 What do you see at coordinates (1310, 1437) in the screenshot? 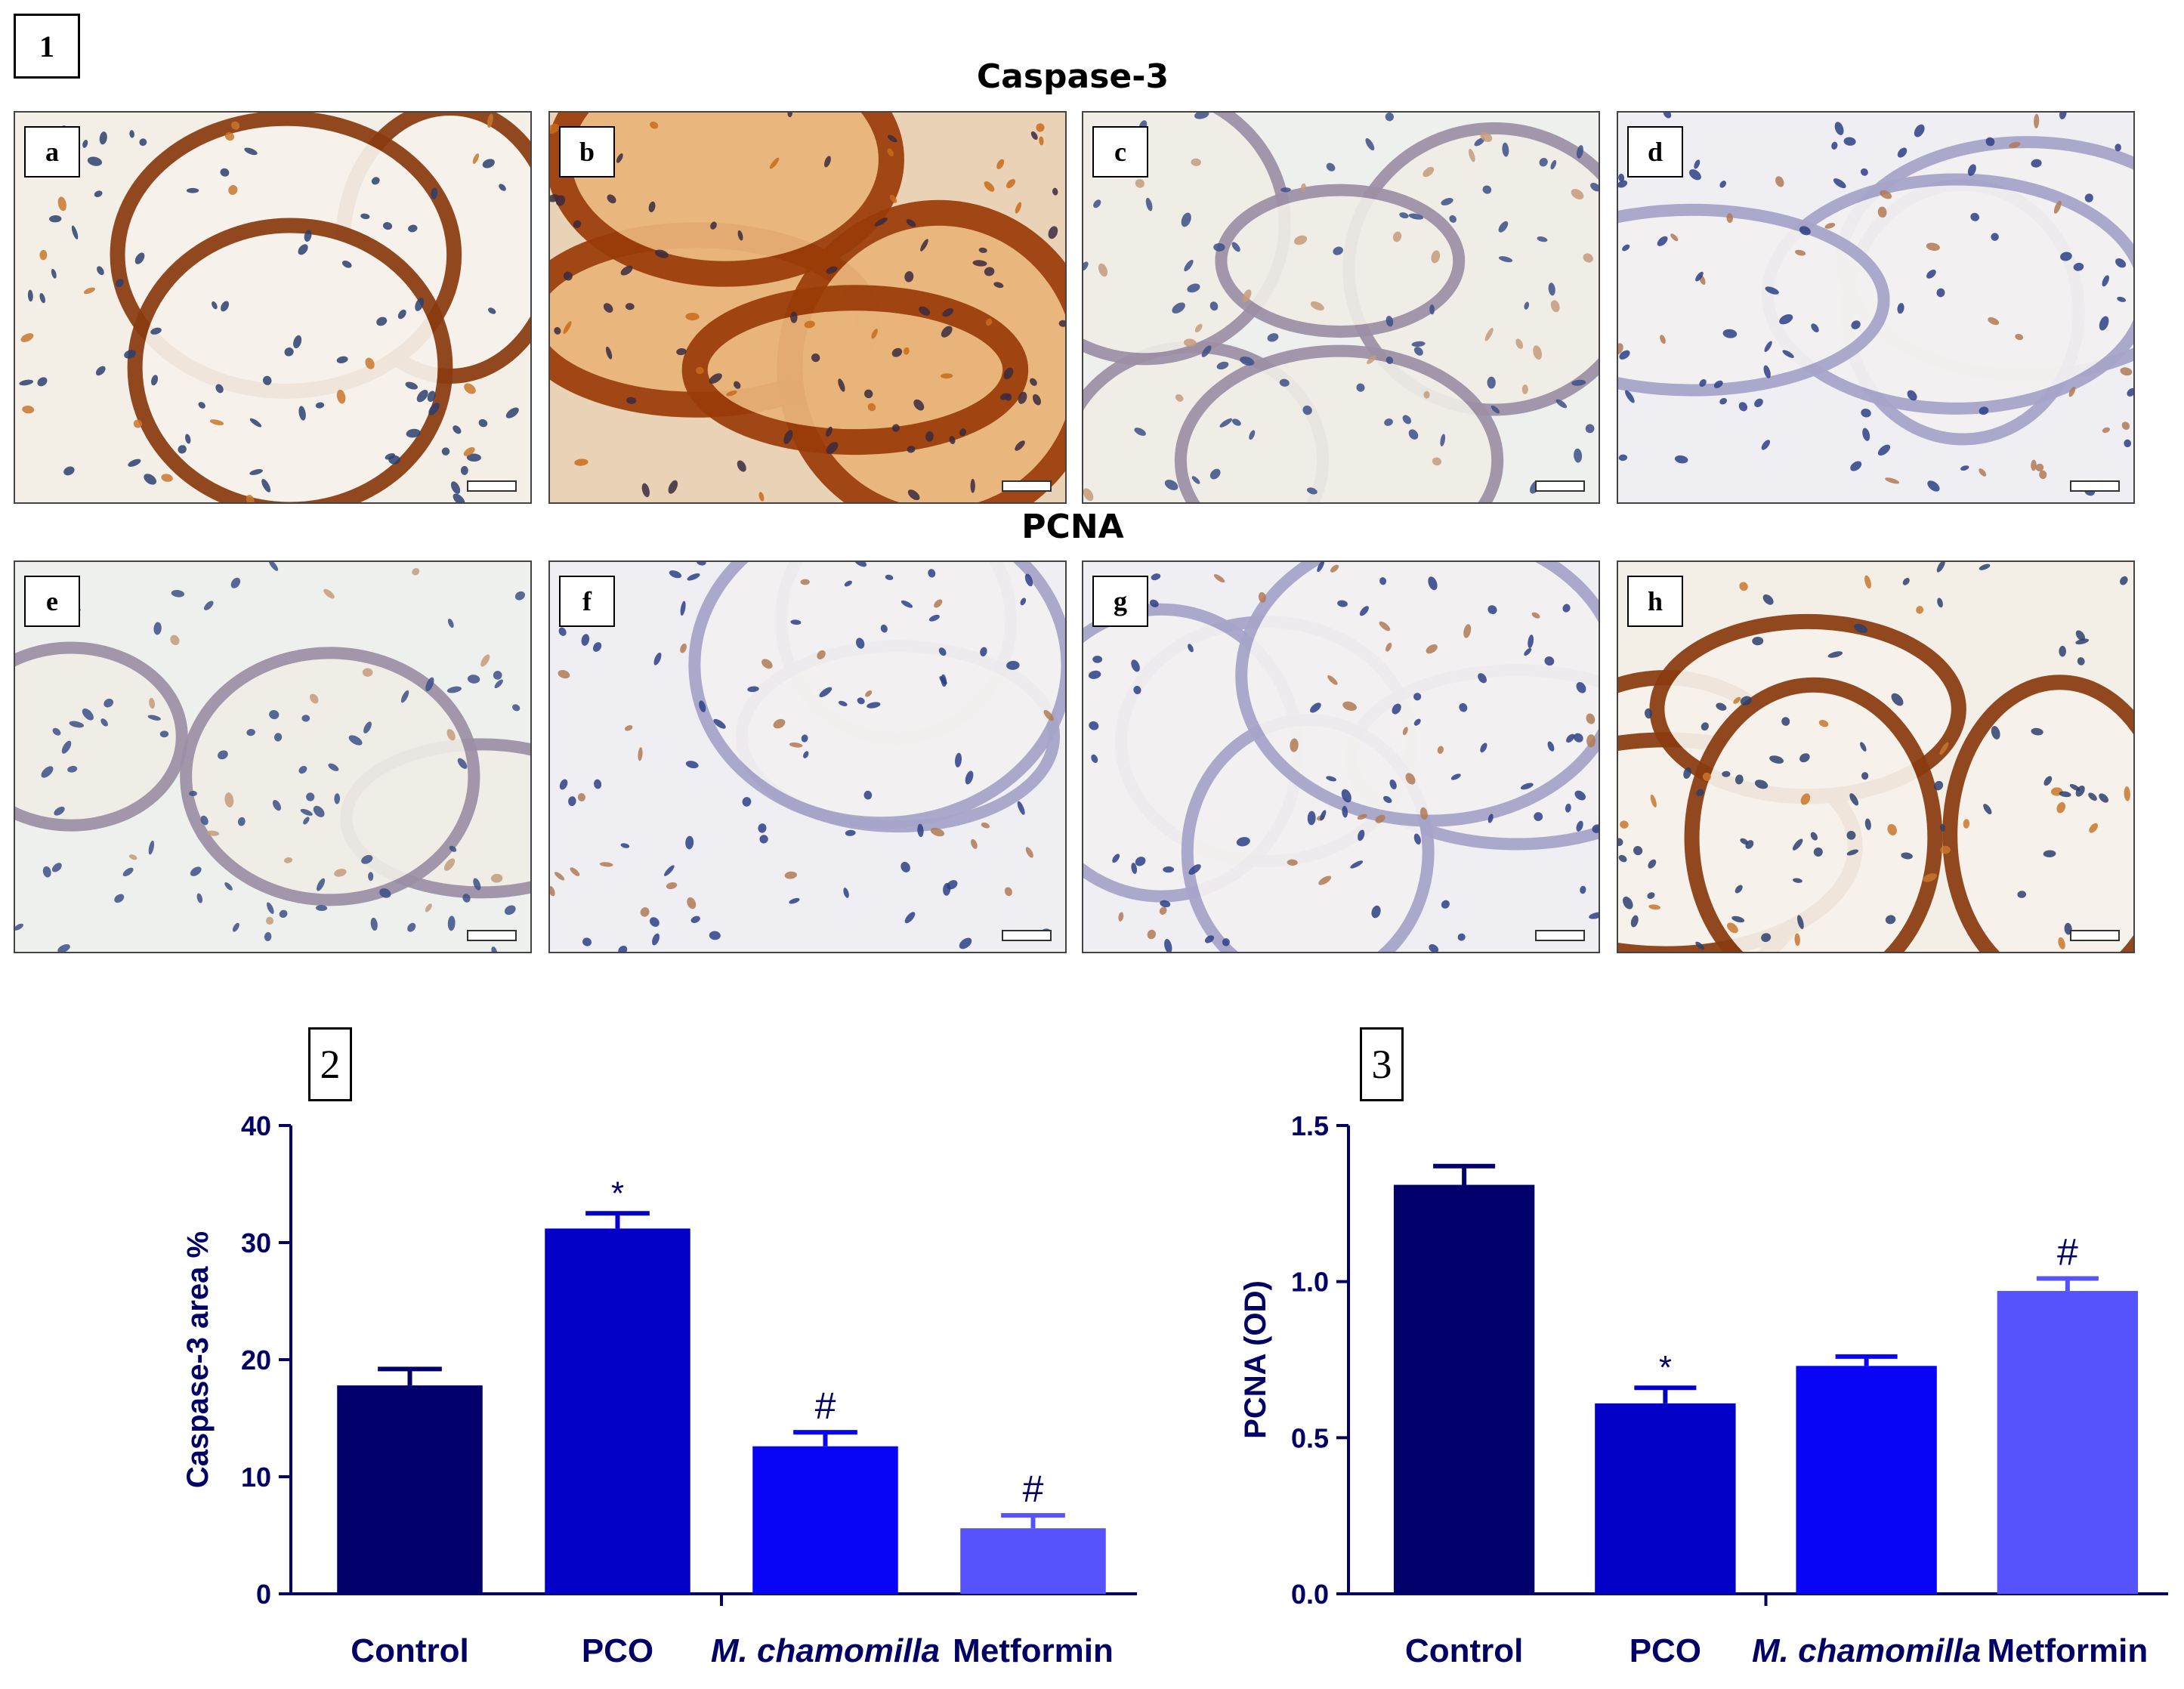
I see `y-tick-label: 0.5` at bounding box center [1310, 1437].